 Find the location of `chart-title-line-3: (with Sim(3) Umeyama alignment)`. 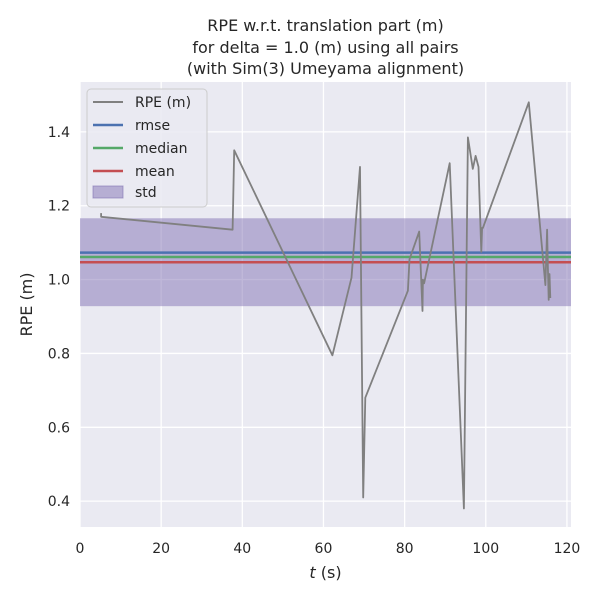

chart-title-line-3: (with Sim(3) Umeyama alignment) is located at coordinates (325, 68).